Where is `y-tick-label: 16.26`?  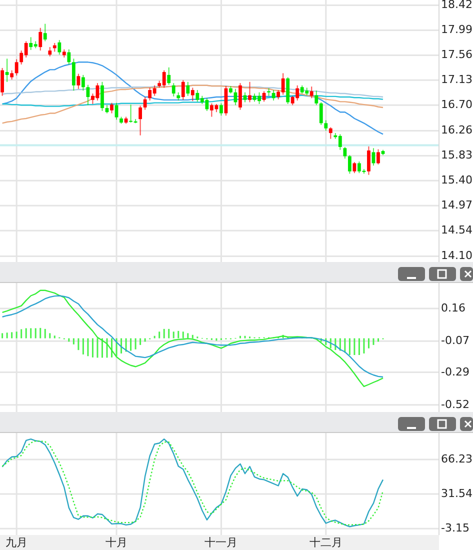 y-tick-label: 16.26 is located at coordinates (456, 130).